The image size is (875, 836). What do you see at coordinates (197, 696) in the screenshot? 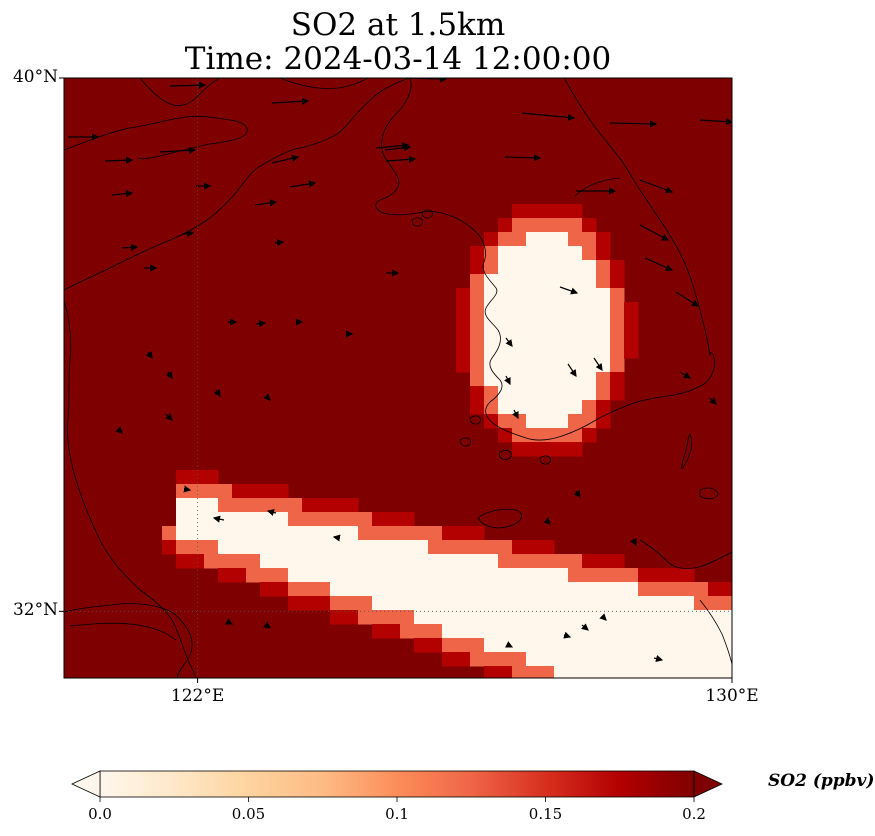
I see `lon-tick-label: 122°E` at bounding box center [197, 696].